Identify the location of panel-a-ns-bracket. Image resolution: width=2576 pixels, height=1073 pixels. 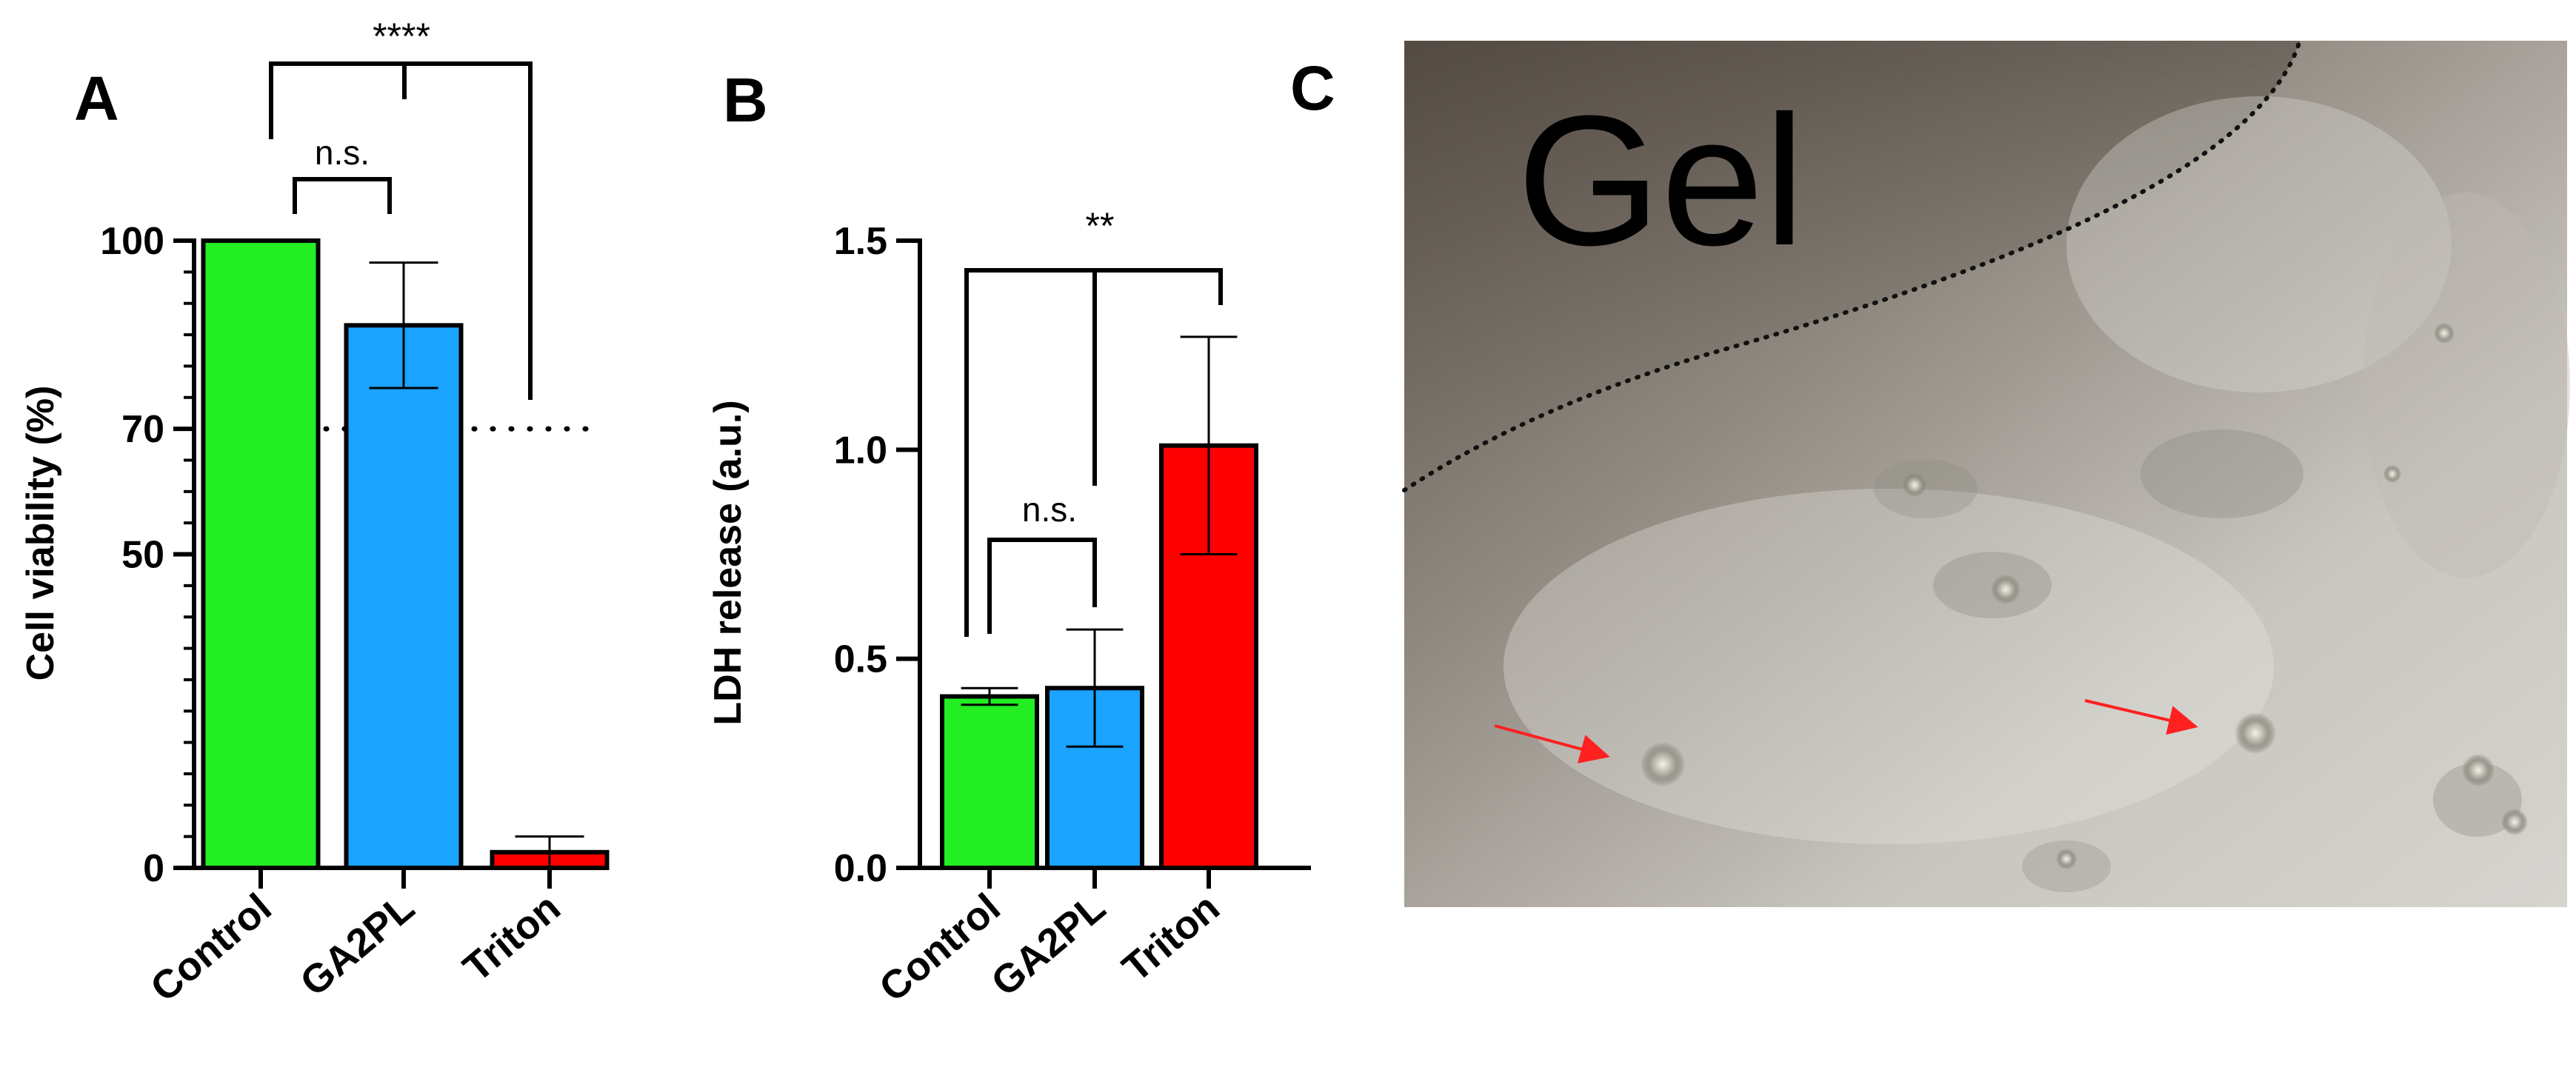
(342, 195).